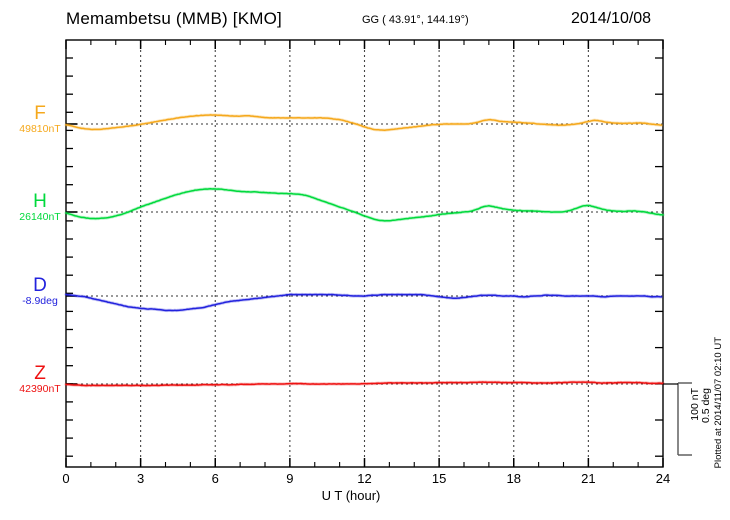  Describe the element at coordinates (364, 205) in the screenshot. I see `trace-H` at that location.